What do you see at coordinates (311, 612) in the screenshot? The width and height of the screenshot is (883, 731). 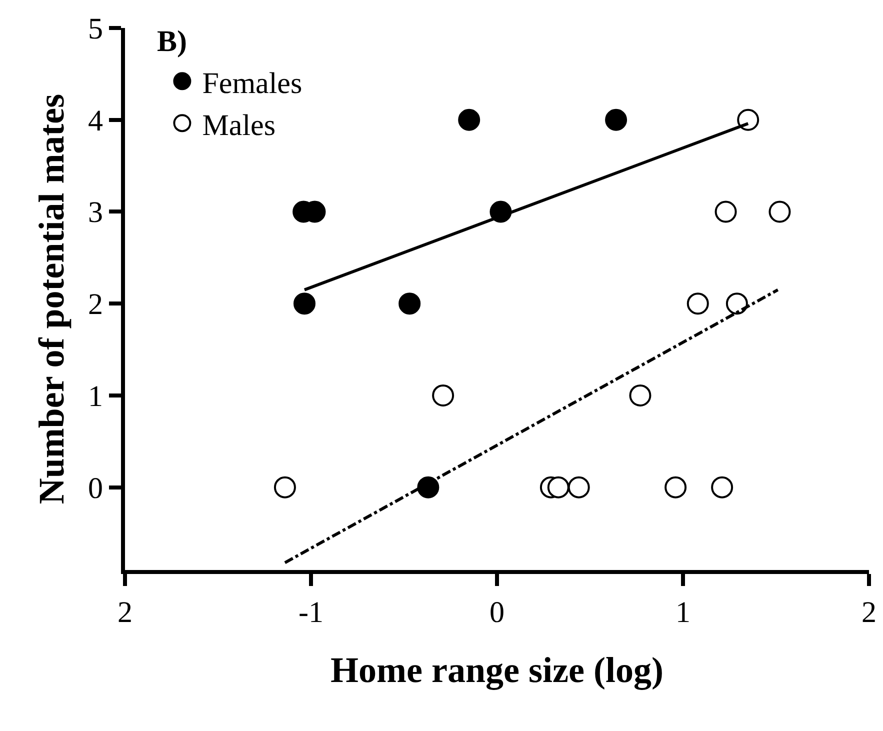 I see `x-tick-label: -1` at bounding box center [311, 612].